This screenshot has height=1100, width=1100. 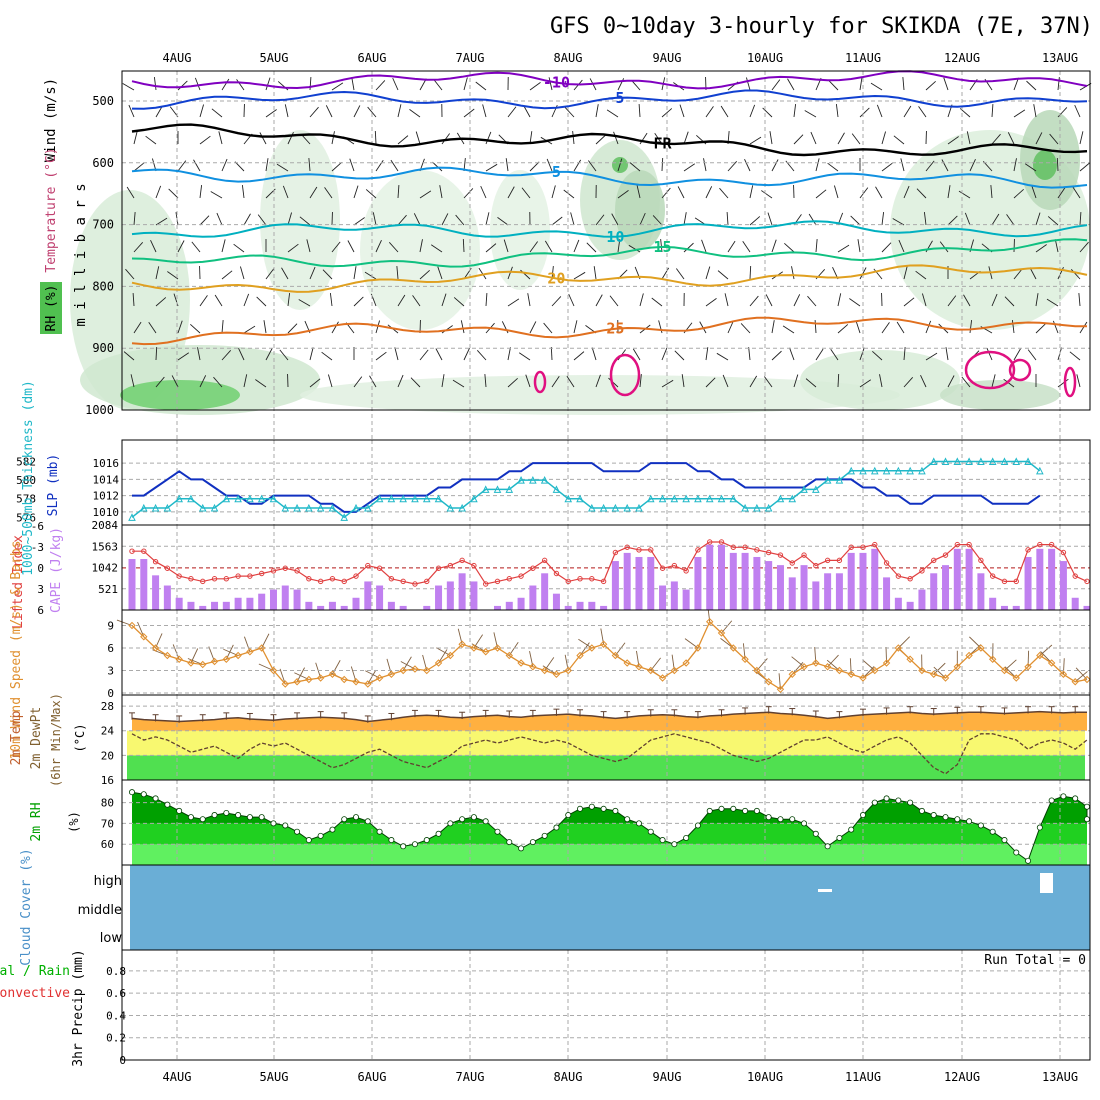 I want to click on run-total: Run Total = 0, so click(x=1035, y=960).